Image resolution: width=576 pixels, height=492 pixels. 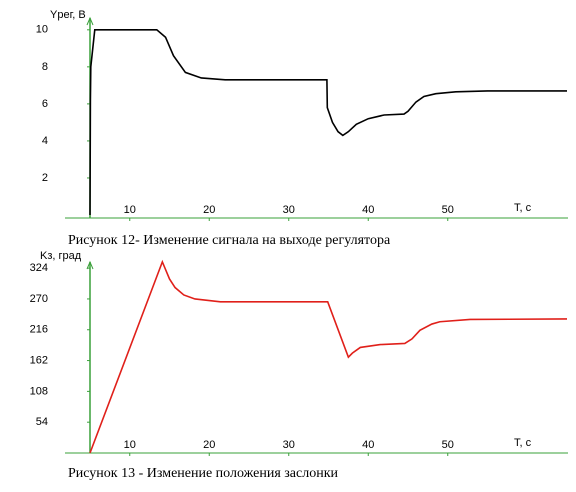 I want to click on y-axis-label: Kз, град, so click(x=61, y=256).